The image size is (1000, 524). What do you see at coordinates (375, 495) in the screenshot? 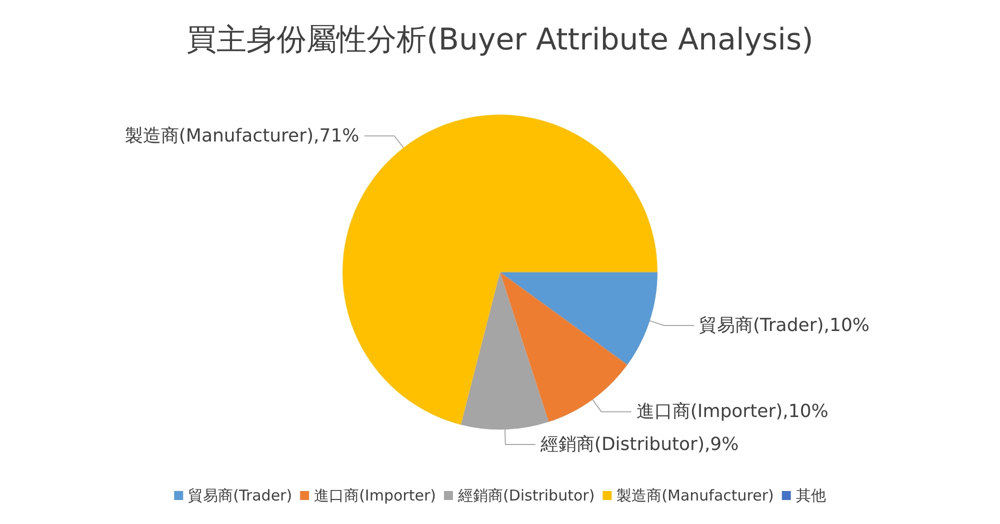
I see `legend-label: 進口商(Importer)` at bounding box center [375, 495].